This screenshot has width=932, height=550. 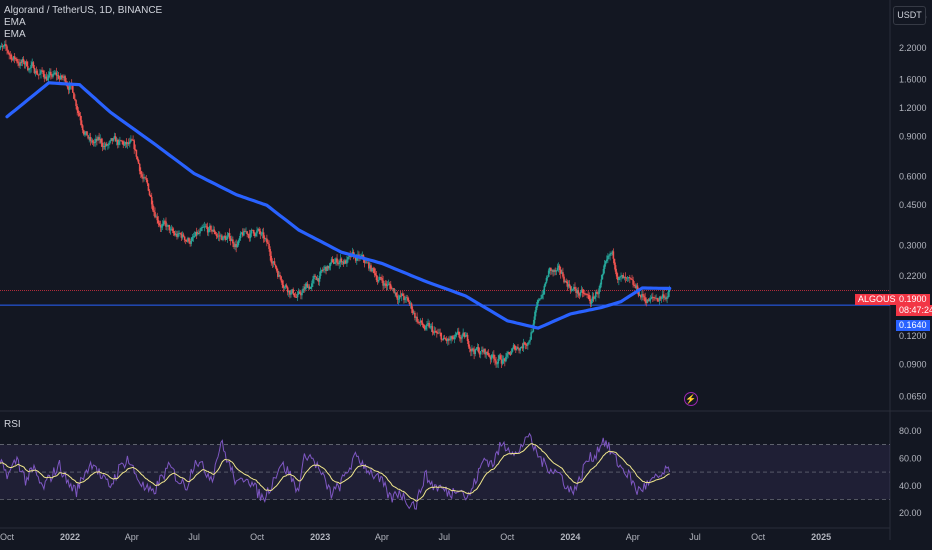 I want to click on ema-legend-2: EMA, so click(x=15, y=34).